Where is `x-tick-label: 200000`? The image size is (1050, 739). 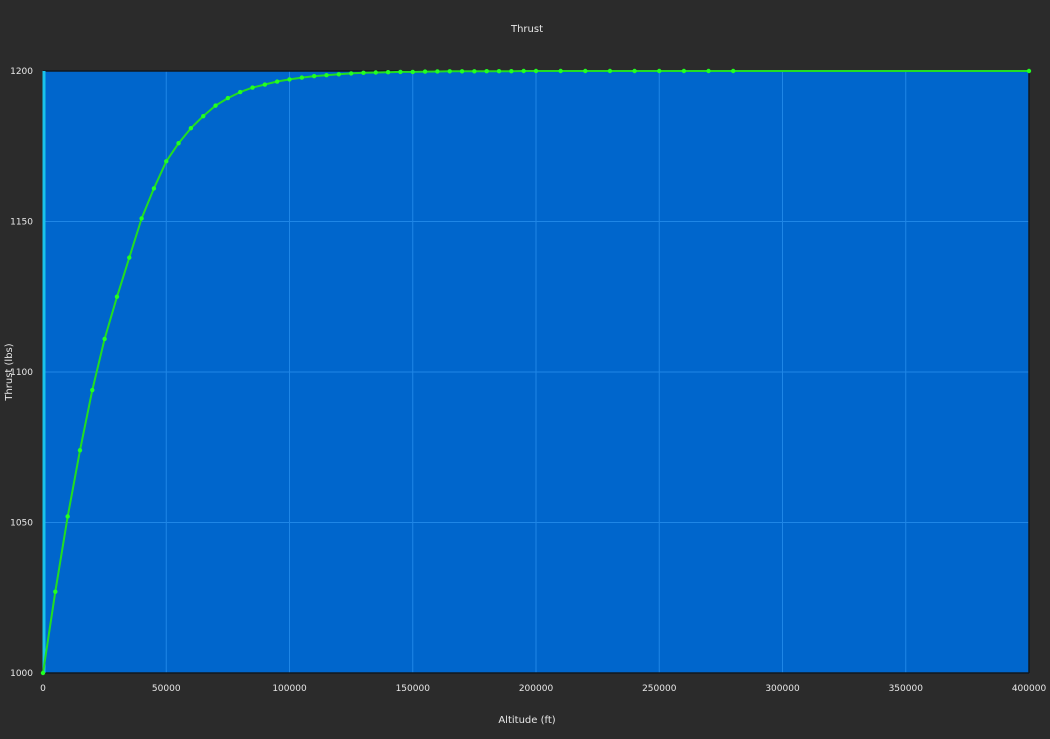 x-tick-label: 200000 is located at coordinates (536, 689).